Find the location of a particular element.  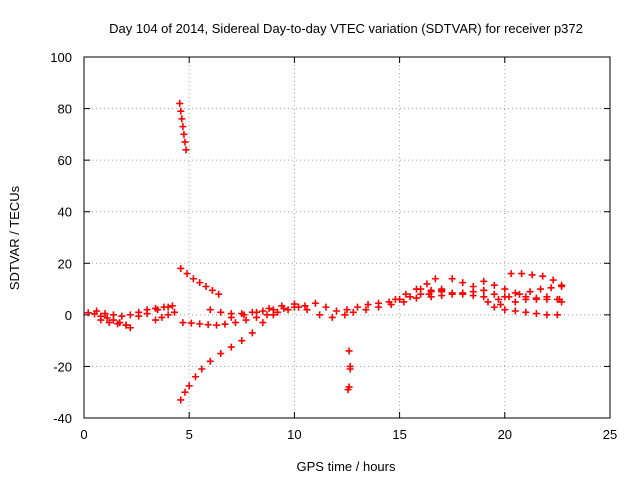

x-tick-label: 10 is located at coordinates (294, 434).